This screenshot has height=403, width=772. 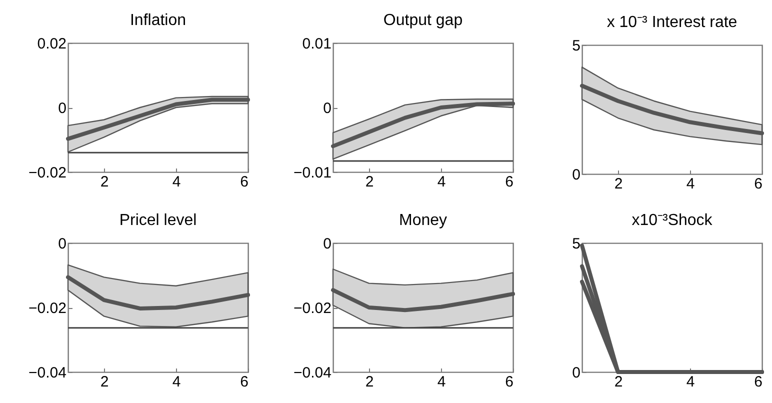 I want to click on chart-title: Inflation, so click(x=158, y=20).